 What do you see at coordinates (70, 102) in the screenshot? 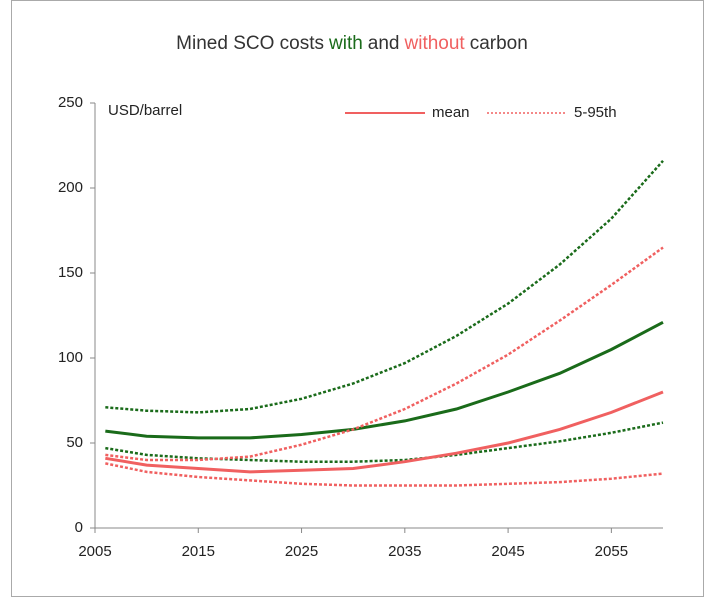
I see `y-tick-label: 250` at bounding box center [70, 102].